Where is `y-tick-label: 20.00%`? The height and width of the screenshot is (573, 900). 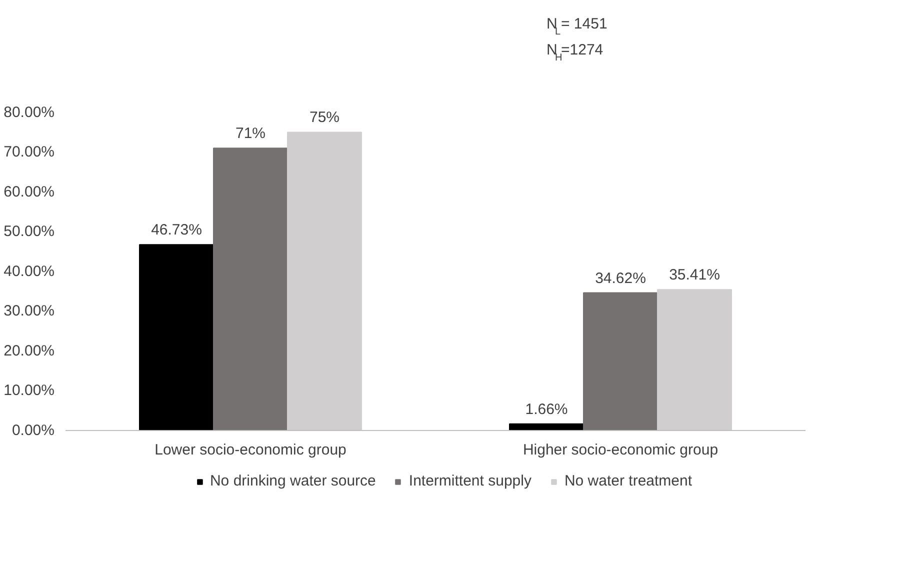
y-tick-label: 20.00% is located at coordinates (29, 351).